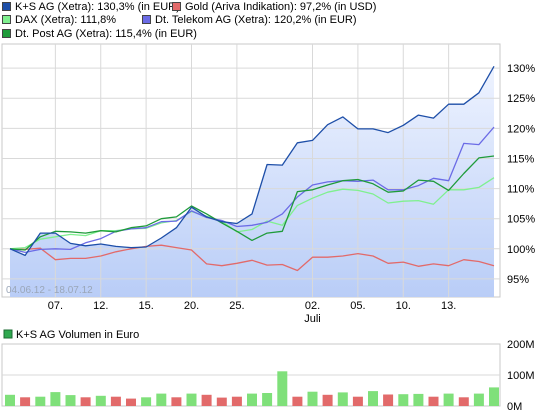 The height and width of the screenshot is (413, 545). Describe the element at coordinates (106, 34) in the screenshot. I see `legend-label-post: Dt. Post AG (Xetra): 115,4% (in EUR)` at that location.